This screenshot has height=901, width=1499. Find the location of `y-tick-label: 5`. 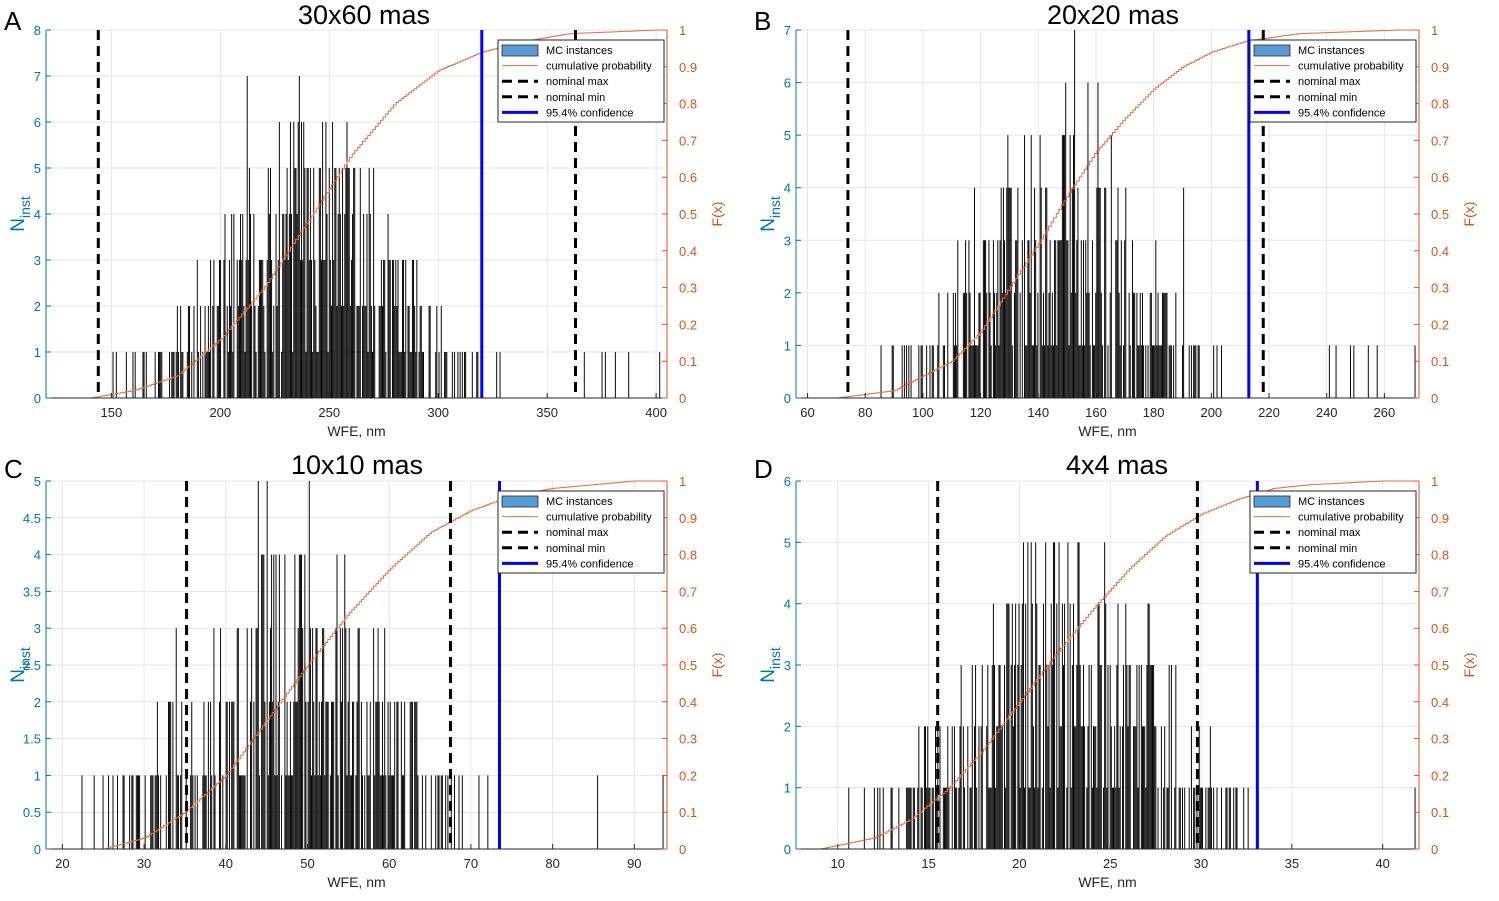

y-tick-label: 5 is located at coordinates (37, 481).